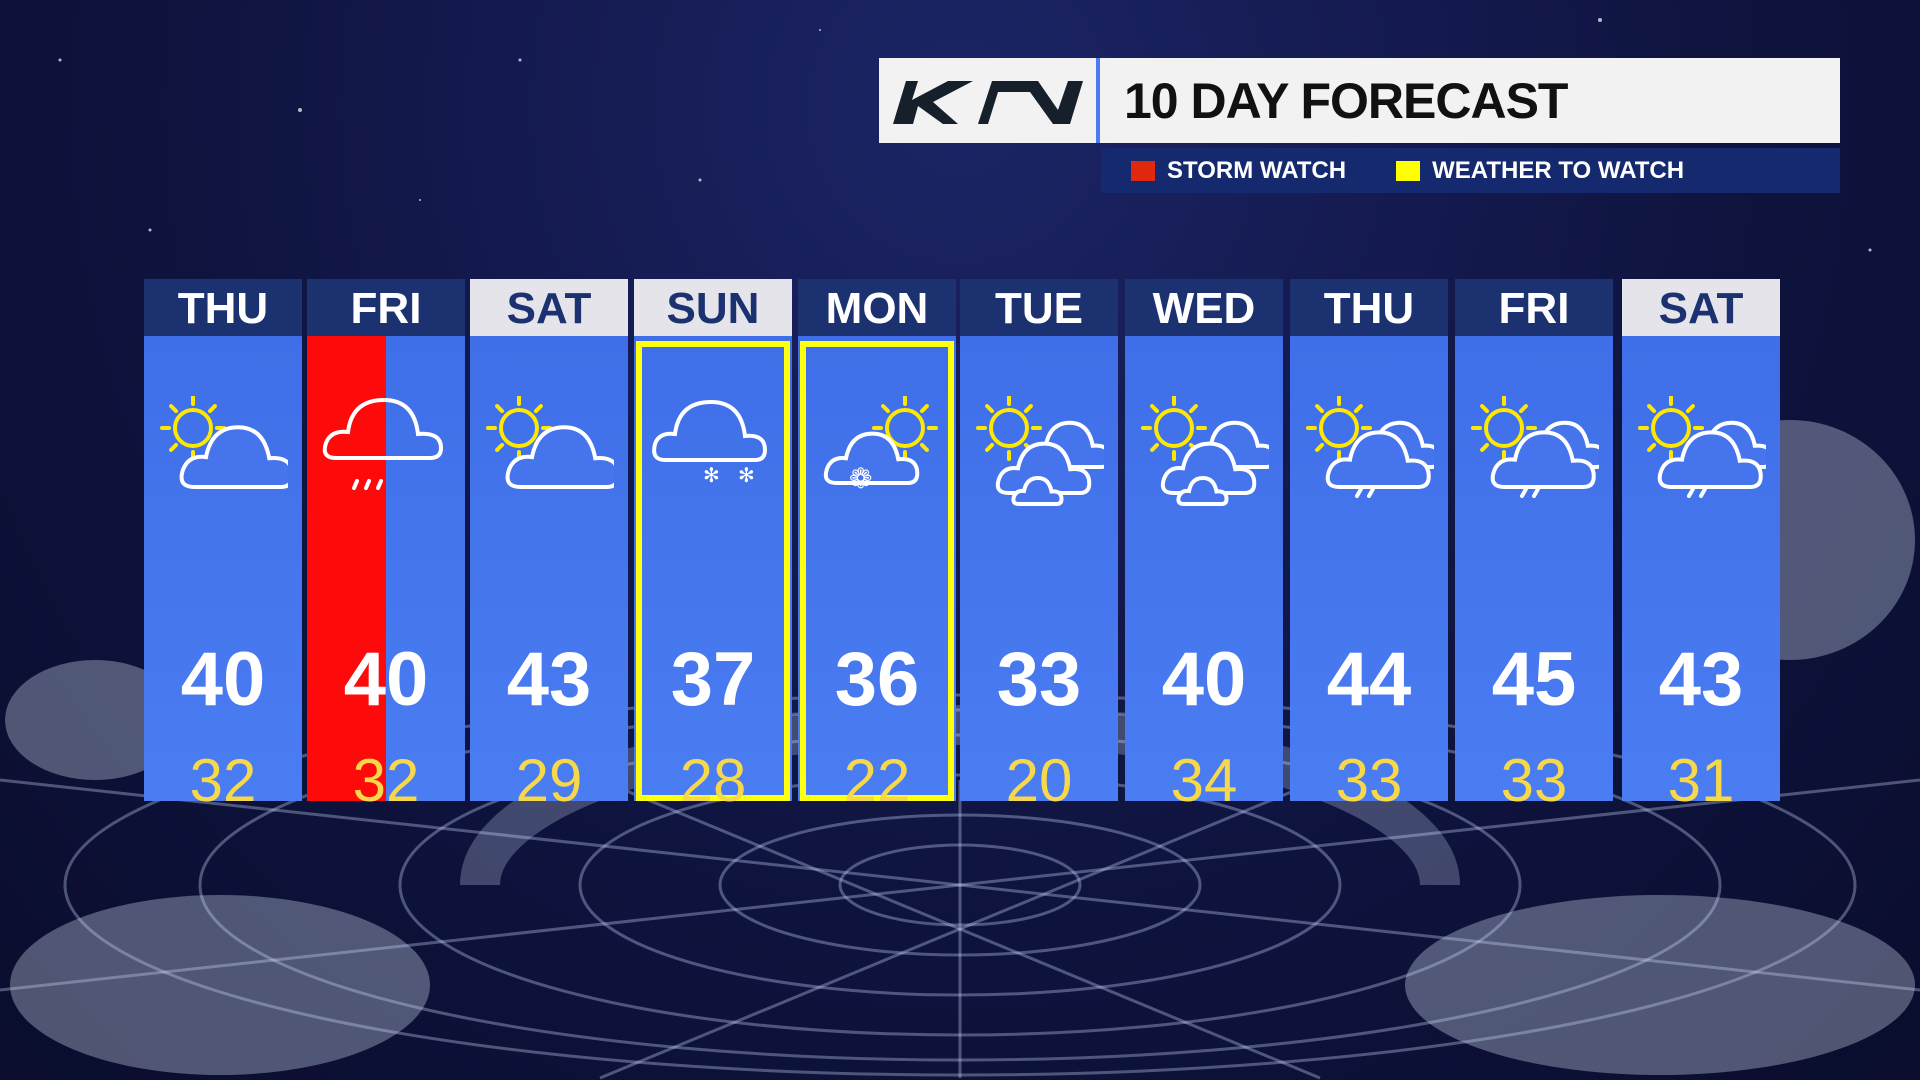 Image resolution: width=1920 pixels, height=1080 pixels. I want to click on day-panel: ✻ ✻ 37 28, so click(713, 575).